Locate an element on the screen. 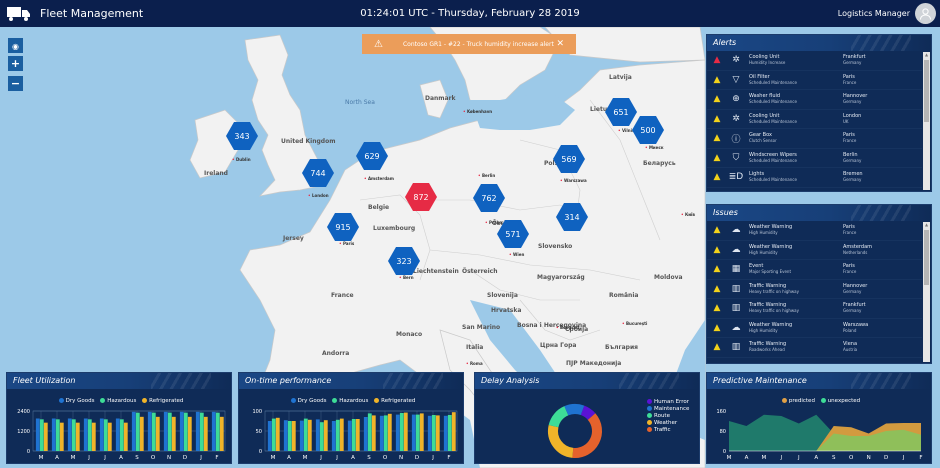  cooling-unit-icon: ✲ is located at coordinates (736, 60).